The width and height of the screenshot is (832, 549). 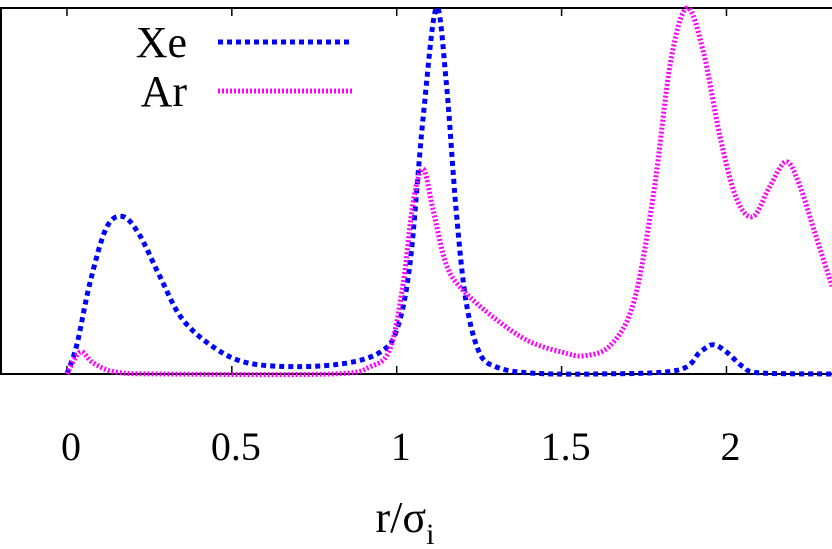 What do you see at coordinates (164, 91) in the screenshot?
I see `legend-label-ar: Ar` at bounding box center [164, 91].